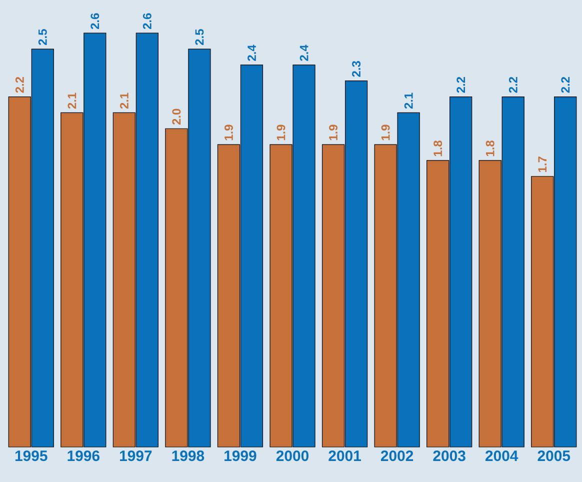 This screenshot has width=582, height=482. Describe the element at coordinates (542, 164) in the screenshot. I see `data-label: 1.7` at that location.